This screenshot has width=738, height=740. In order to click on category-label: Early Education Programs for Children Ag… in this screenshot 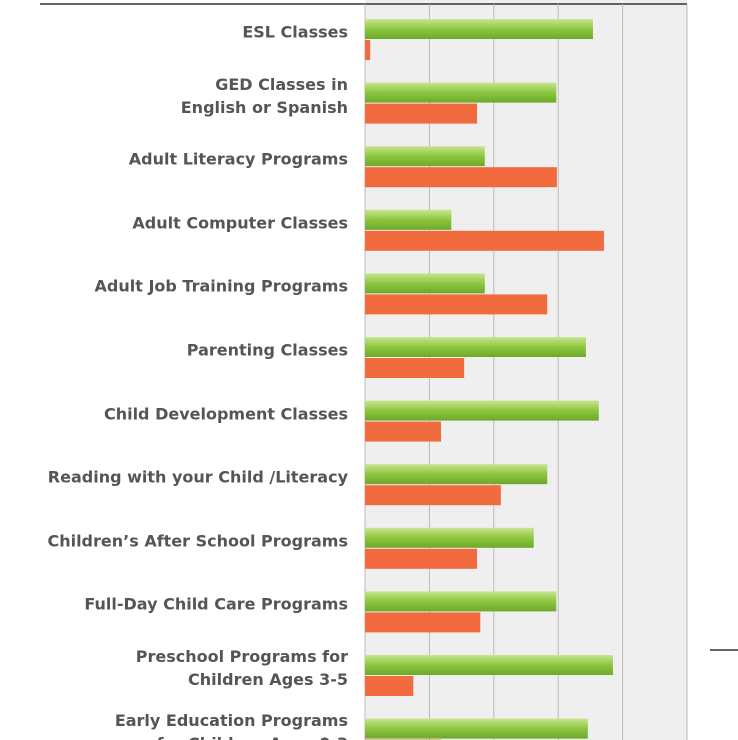, I will do `click(231, 725)`.